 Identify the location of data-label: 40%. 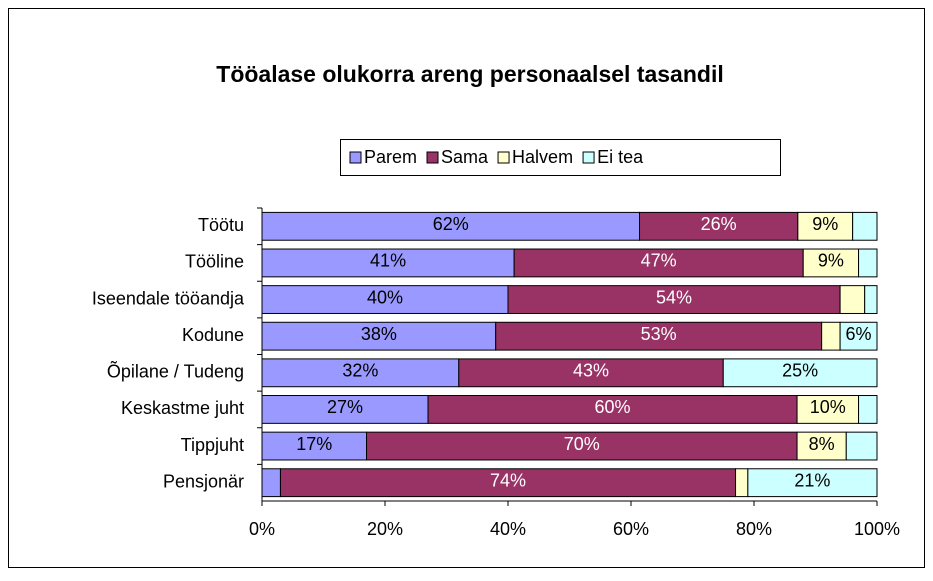
(385, 297).